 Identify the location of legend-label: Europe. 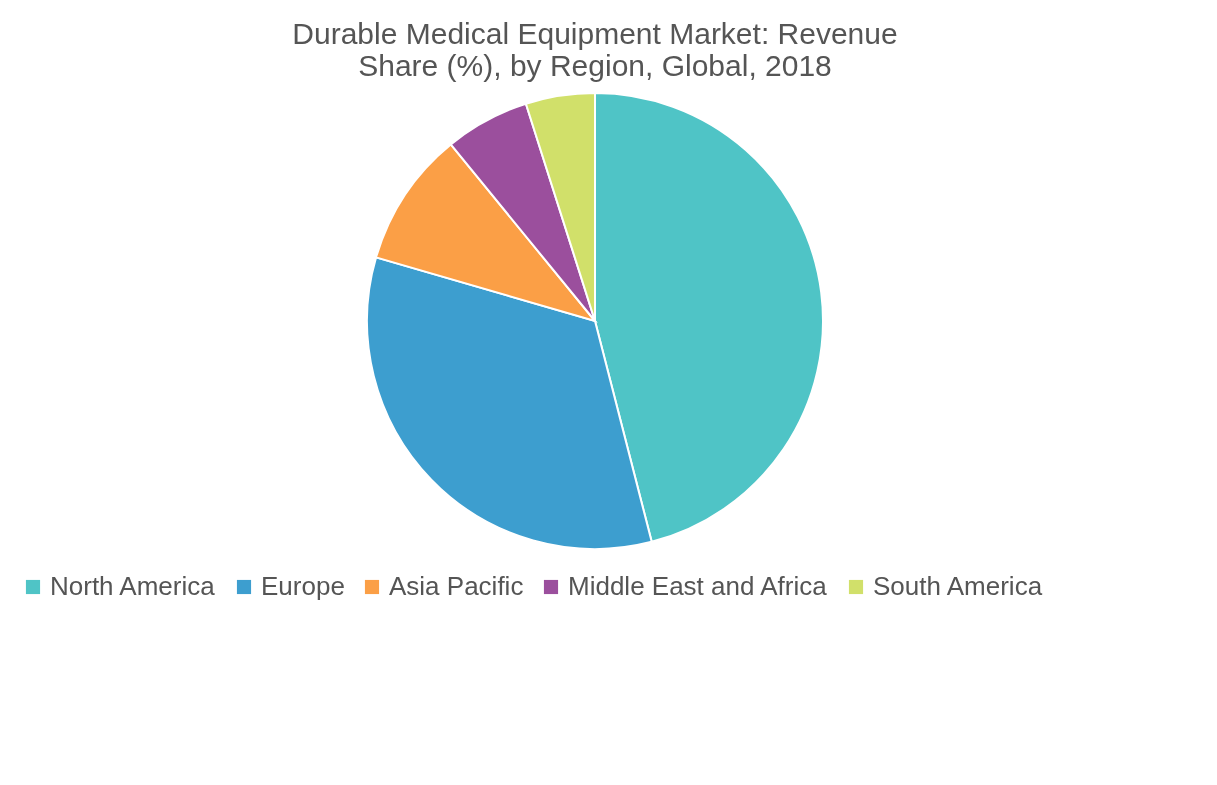
(303, 586).